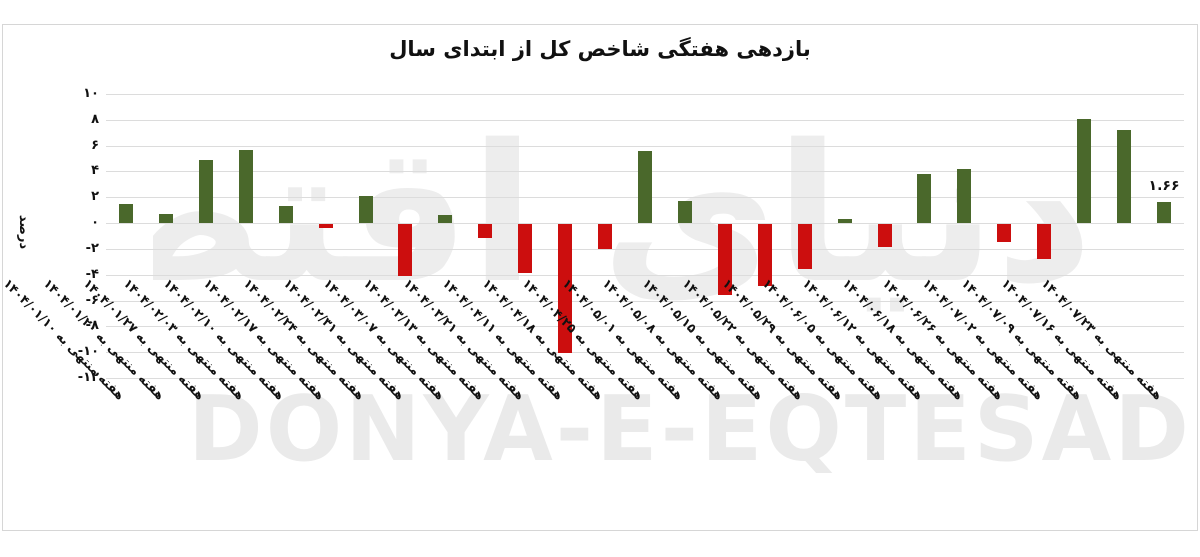  I want to click on y-tick-label: -۱۲, so click(88, 377).